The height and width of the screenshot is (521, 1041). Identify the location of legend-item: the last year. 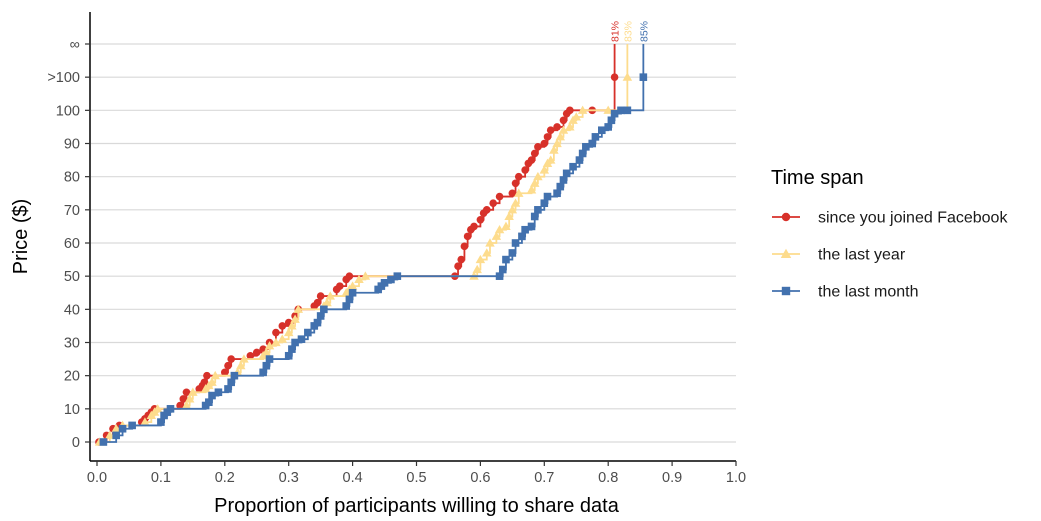
(839, 255).